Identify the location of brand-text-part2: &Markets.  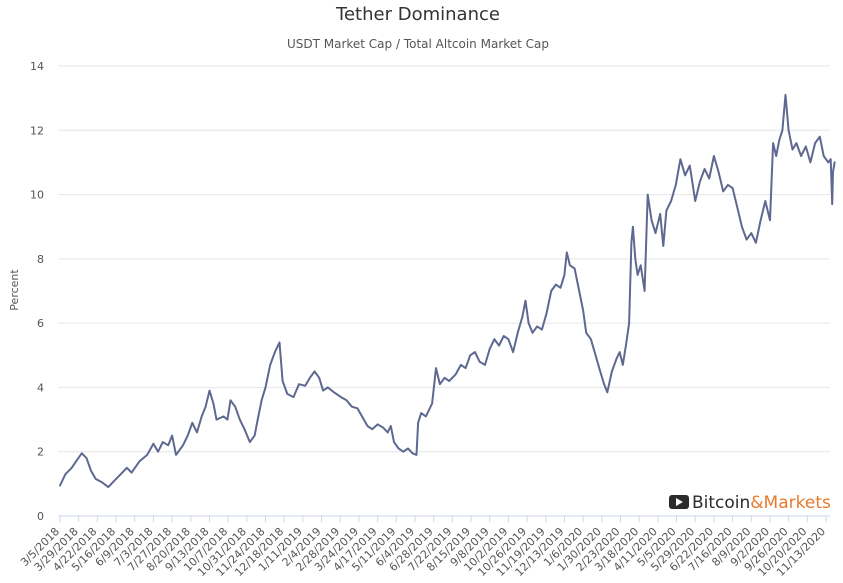
(790, 503).